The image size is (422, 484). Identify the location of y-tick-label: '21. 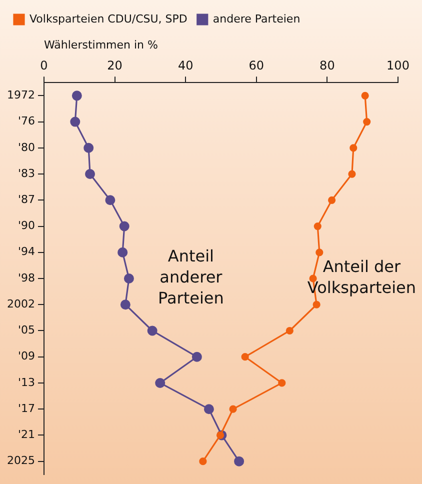
(26, 435).